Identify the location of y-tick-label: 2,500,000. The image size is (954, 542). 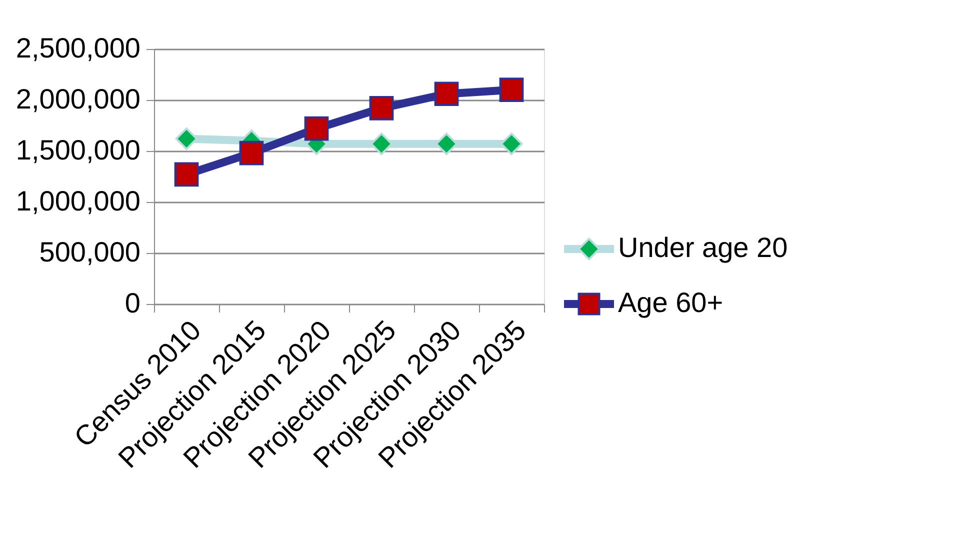
(78, 48).